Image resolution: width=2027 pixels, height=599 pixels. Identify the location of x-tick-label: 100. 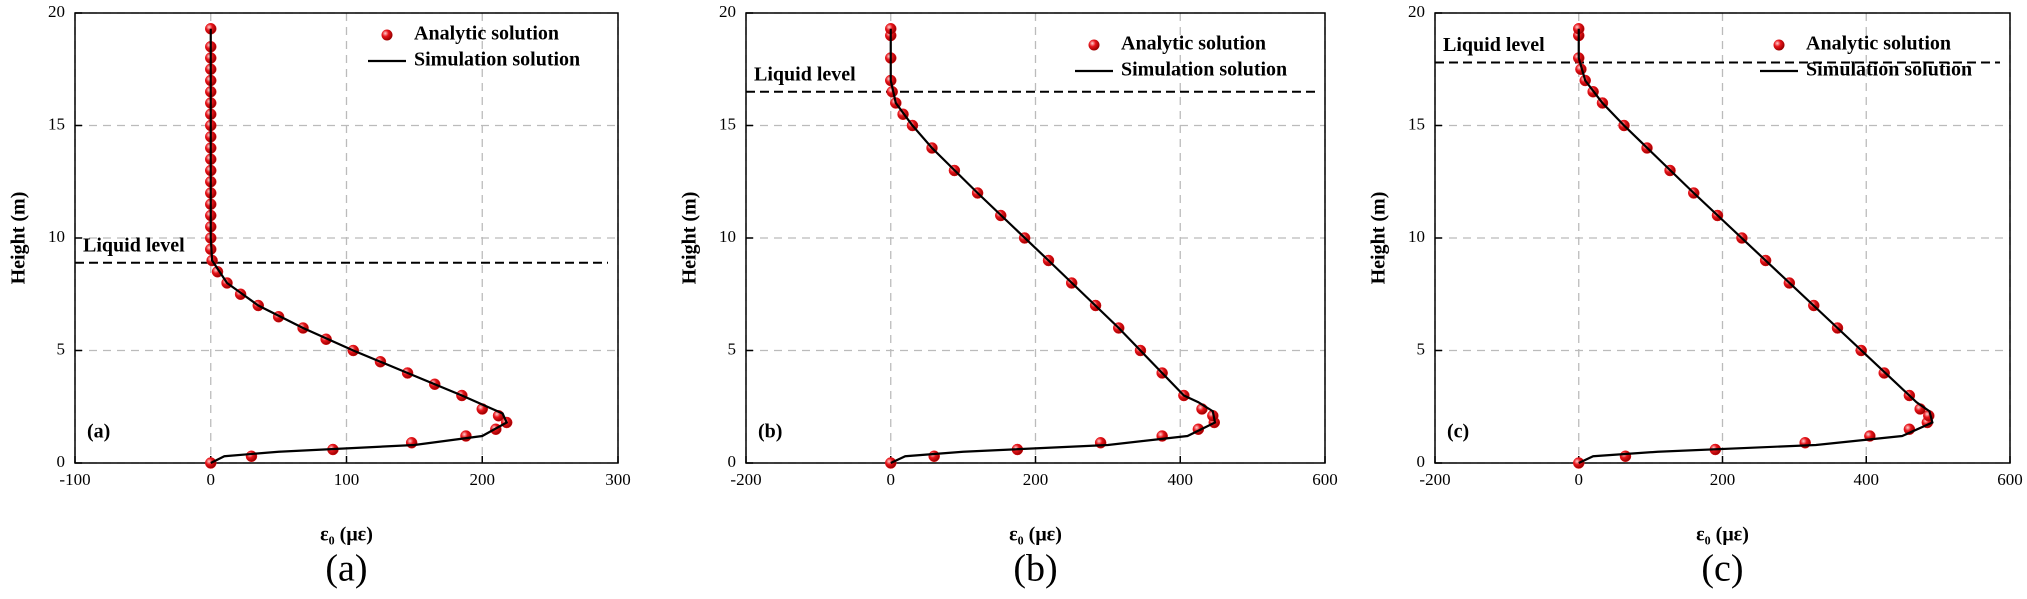
(347, 479).